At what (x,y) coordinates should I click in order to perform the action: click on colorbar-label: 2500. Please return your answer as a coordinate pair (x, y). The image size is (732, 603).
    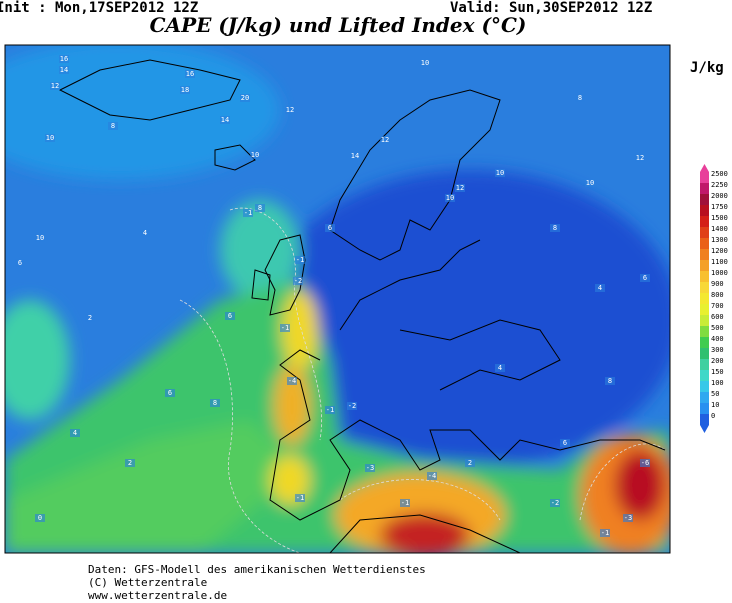
    Looking at the image, I should click on (719, 174).